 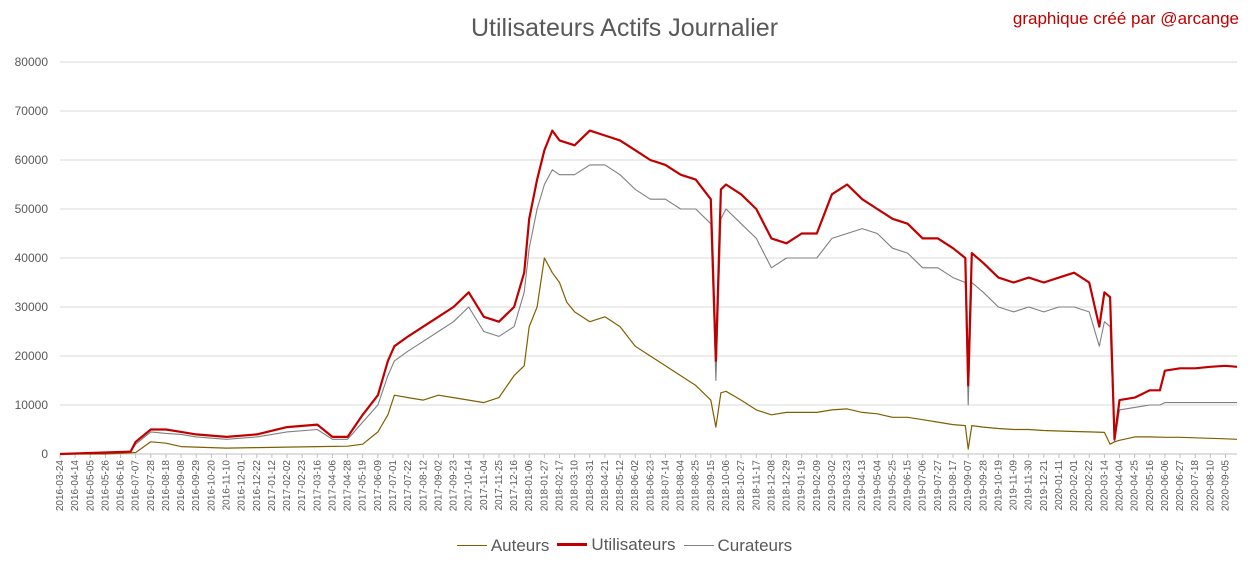 What do you see at coordinates (1125, 18) in the screenshot?
I see `chart-credit: graphique créé par @arcange` at bounding box center [1125, 18].